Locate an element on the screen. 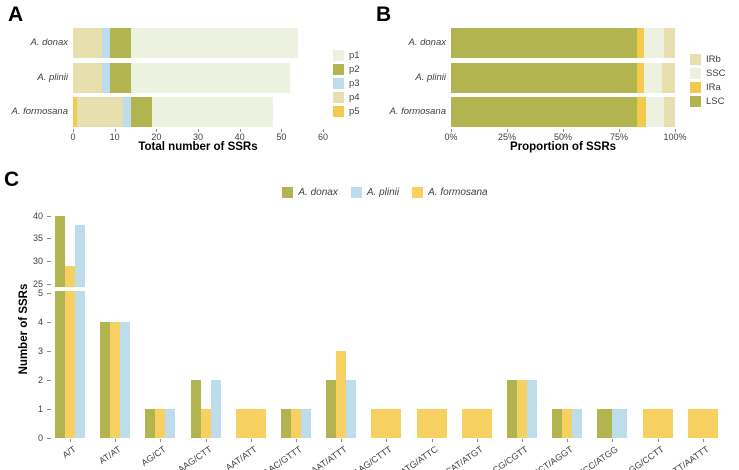  legend-item-p4: p4 is located at coordinates (346, 97).